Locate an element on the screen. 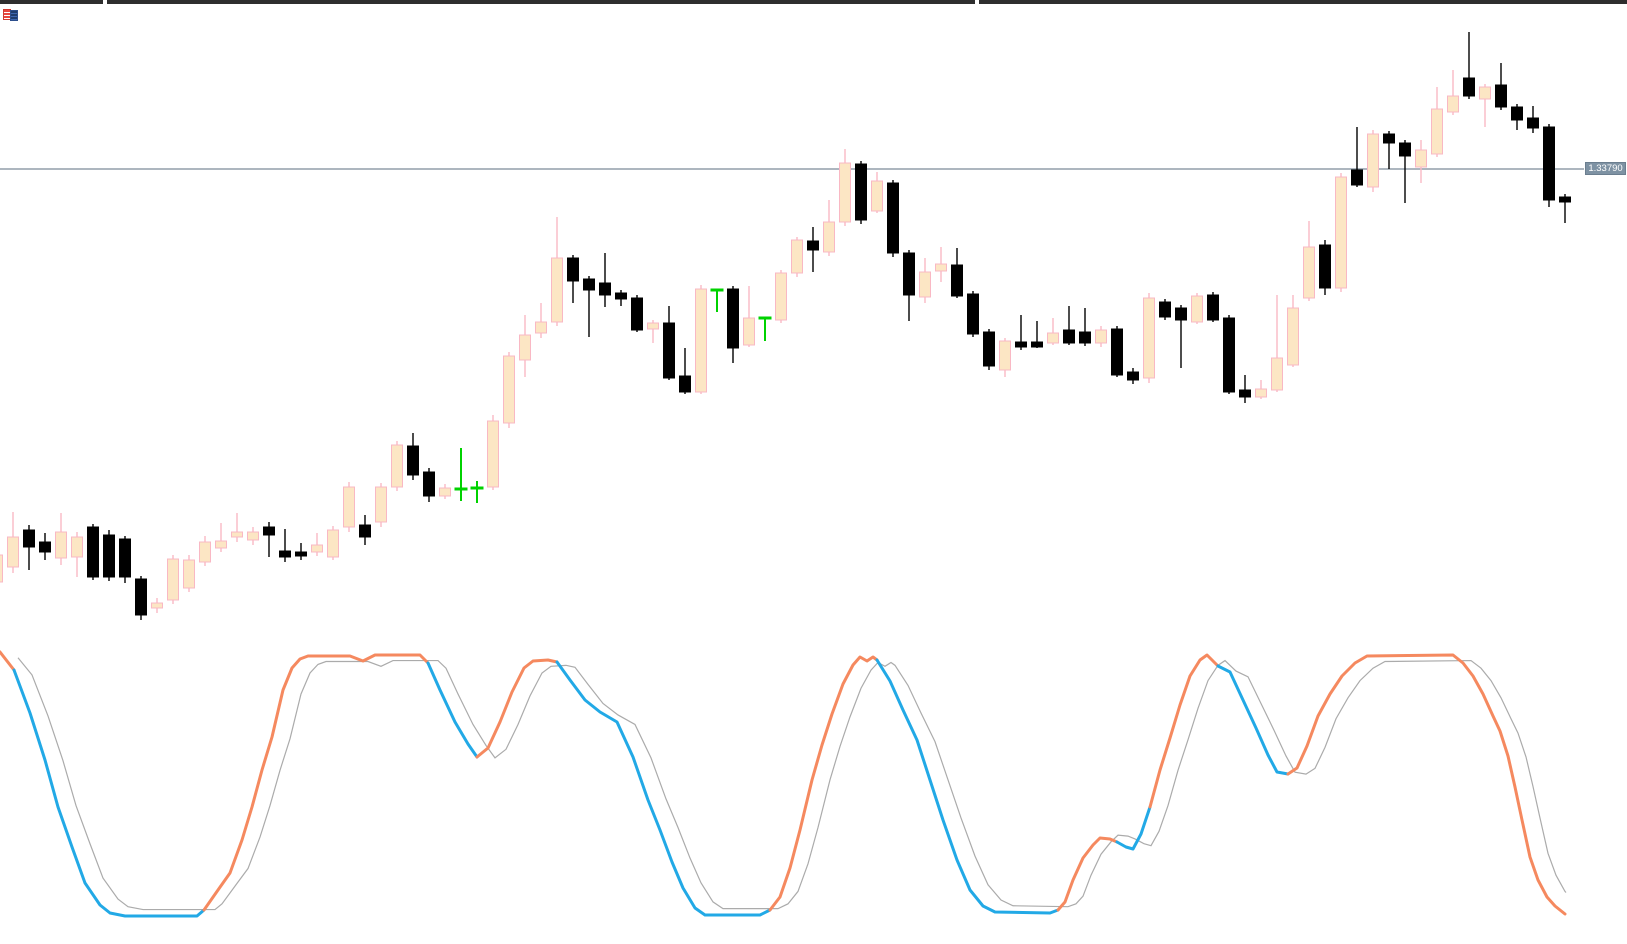  symbol-pair-flags-icon is located at coordinates (10, 15).